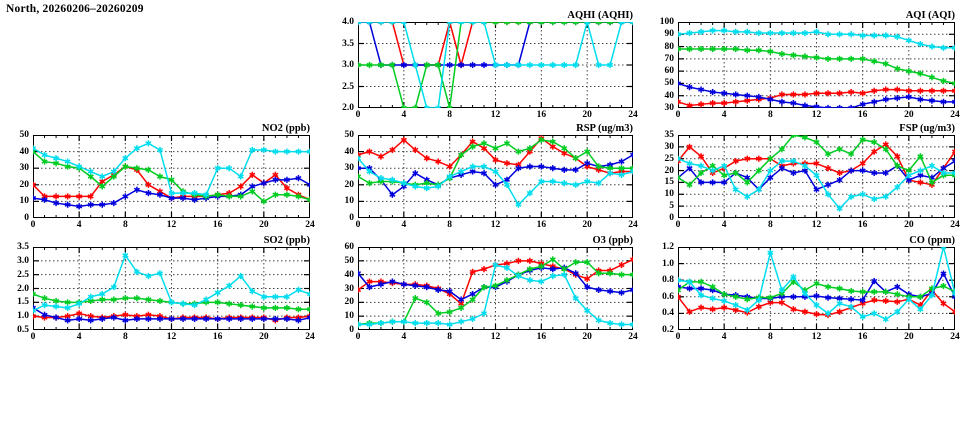 The height and width of the screenshot is (447, 975). What do you see at coordinates (669, 135) in the screenshot?
I see `y-tick-label: 35` at bounding box center [669, 135].